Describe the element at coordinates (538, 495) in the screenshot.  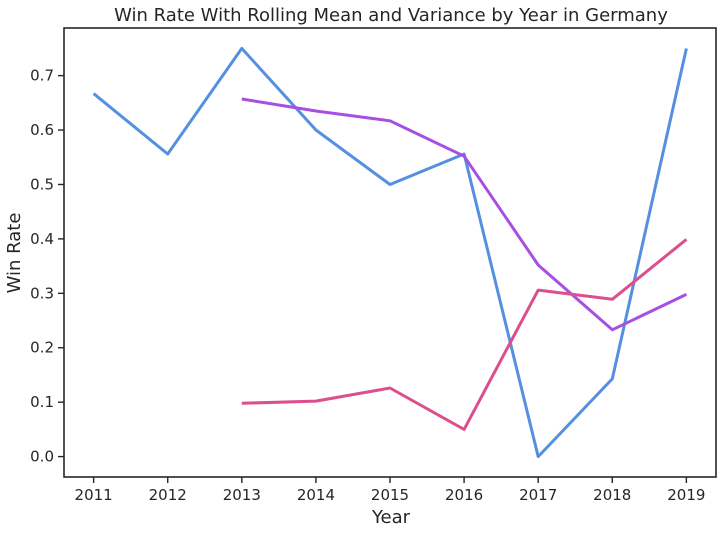
I see `x-tick-label: 2017` at that location.